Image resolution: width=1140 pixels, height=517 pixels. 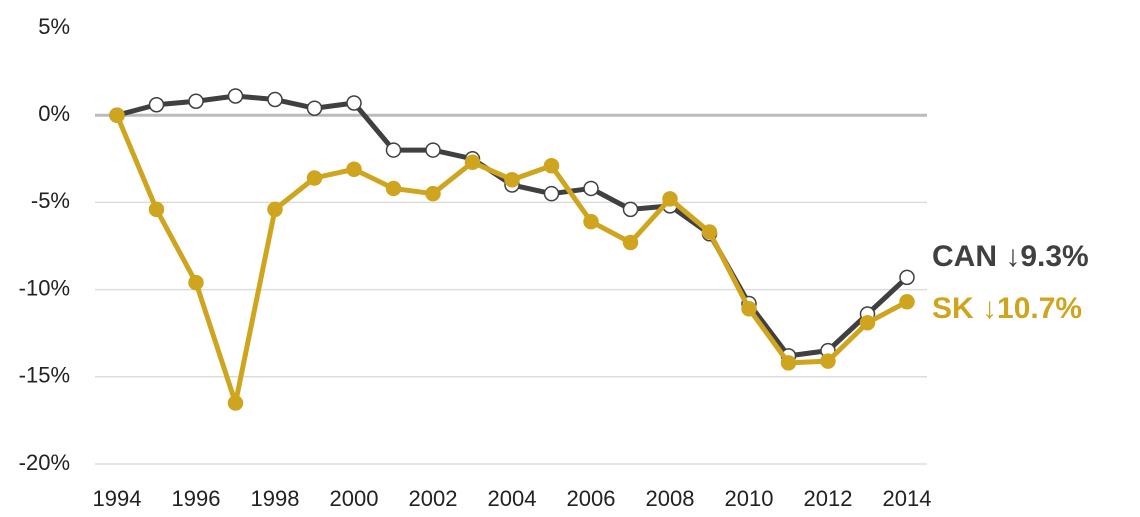 I want to click on end-value: ↓10.7%, so click(x=1032, y=308).